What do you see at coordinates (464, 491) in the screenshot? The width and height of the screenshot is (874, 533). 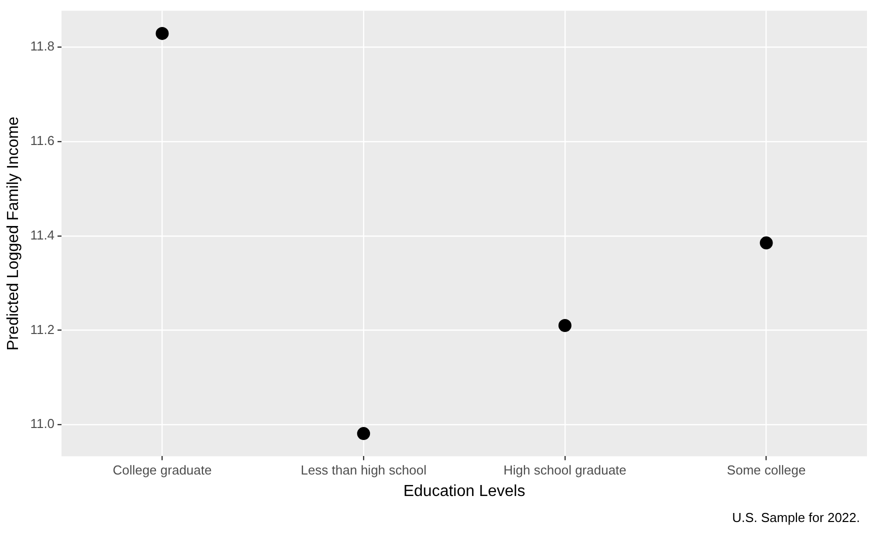 I see `x-axis-title: Education Levels` at bounding box center [464, 491].